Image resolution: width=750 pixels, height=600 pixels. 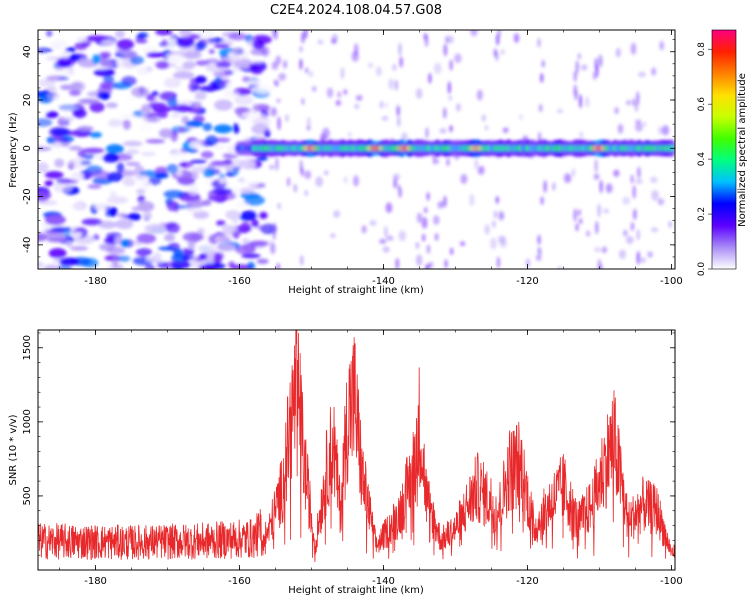 What do you see at coordinates (671, 281) in the screenshot?
I see `spectrogram-x-tick-label: -100` at bounding box center [671, 281].